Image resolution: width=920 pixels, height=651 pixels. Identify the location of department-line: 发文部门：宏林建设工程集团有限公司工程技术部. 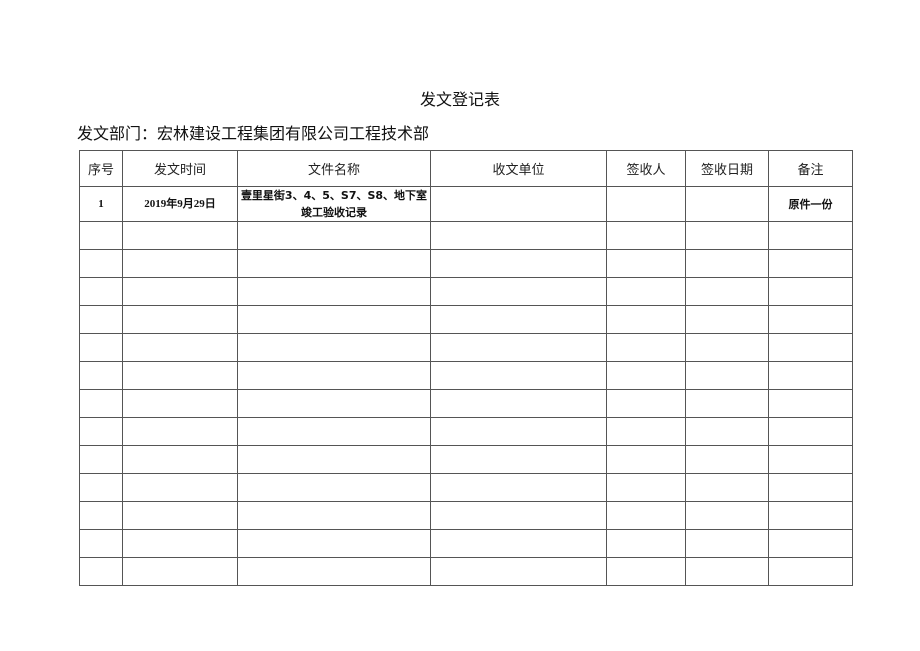
(253, 133).